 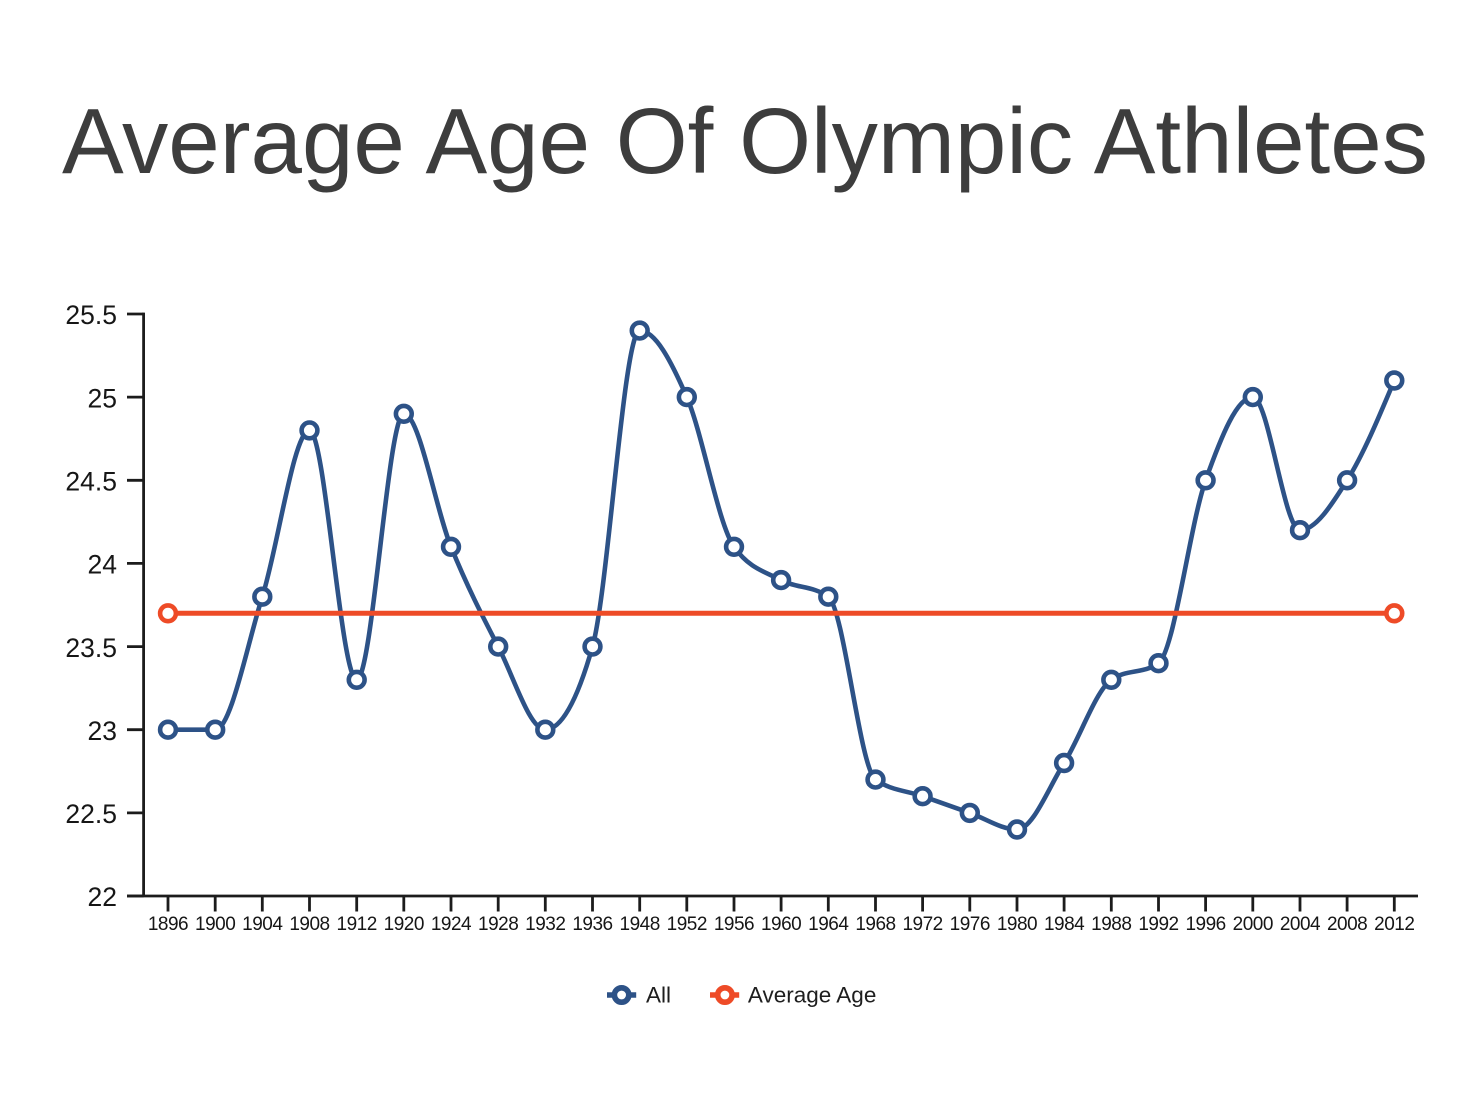 I want to click on svg-text: 1932, so click(x=545, y=924).